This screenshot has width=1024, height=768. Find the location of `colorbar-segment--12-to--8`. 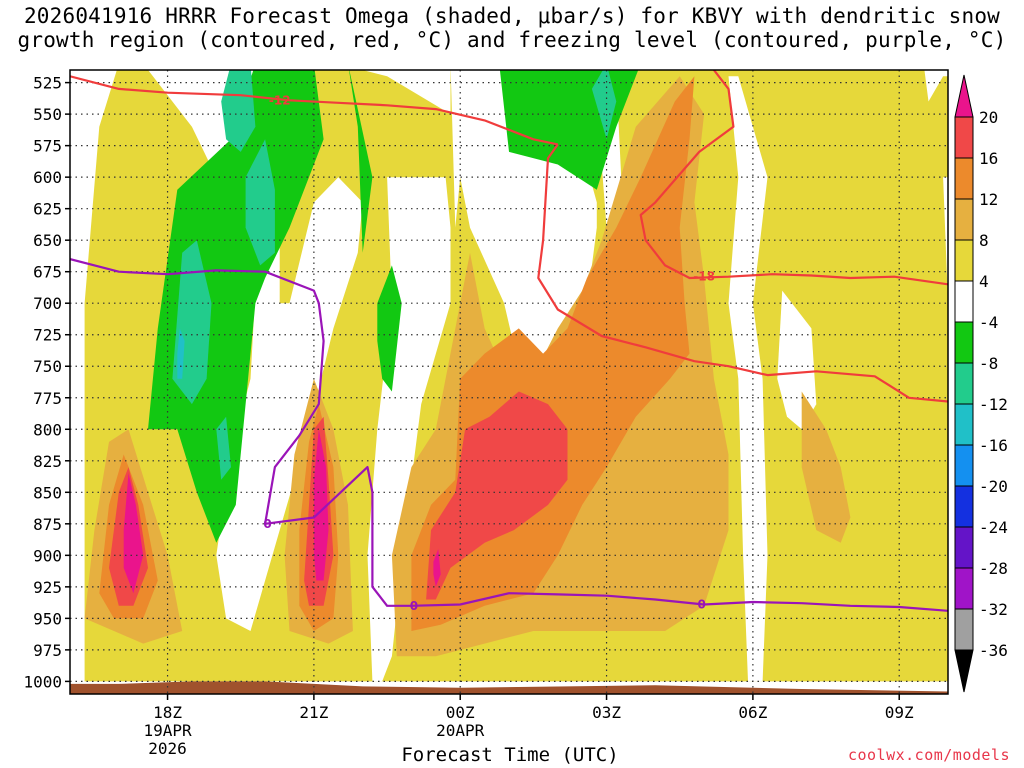

colorbar-segment--12-to--8 is located at coordinates (964, 383).